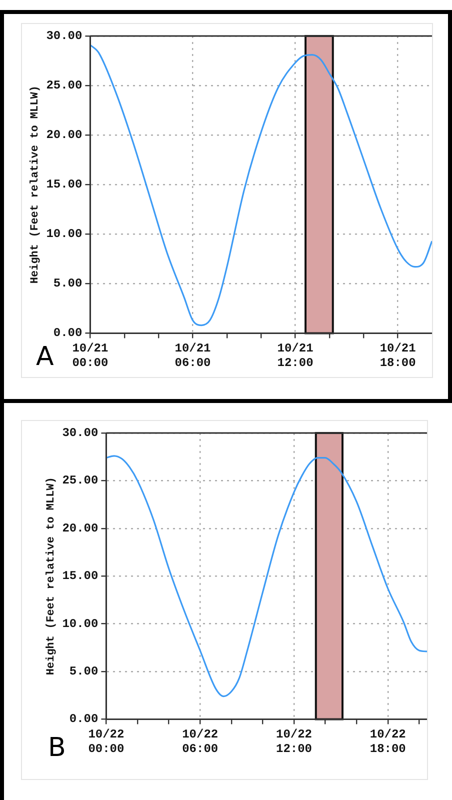  What do you see at coordinates (388, 741) in the screenshot?
I see `x-tick-label: 10/22 18:00` at bounding box center [388, 741].